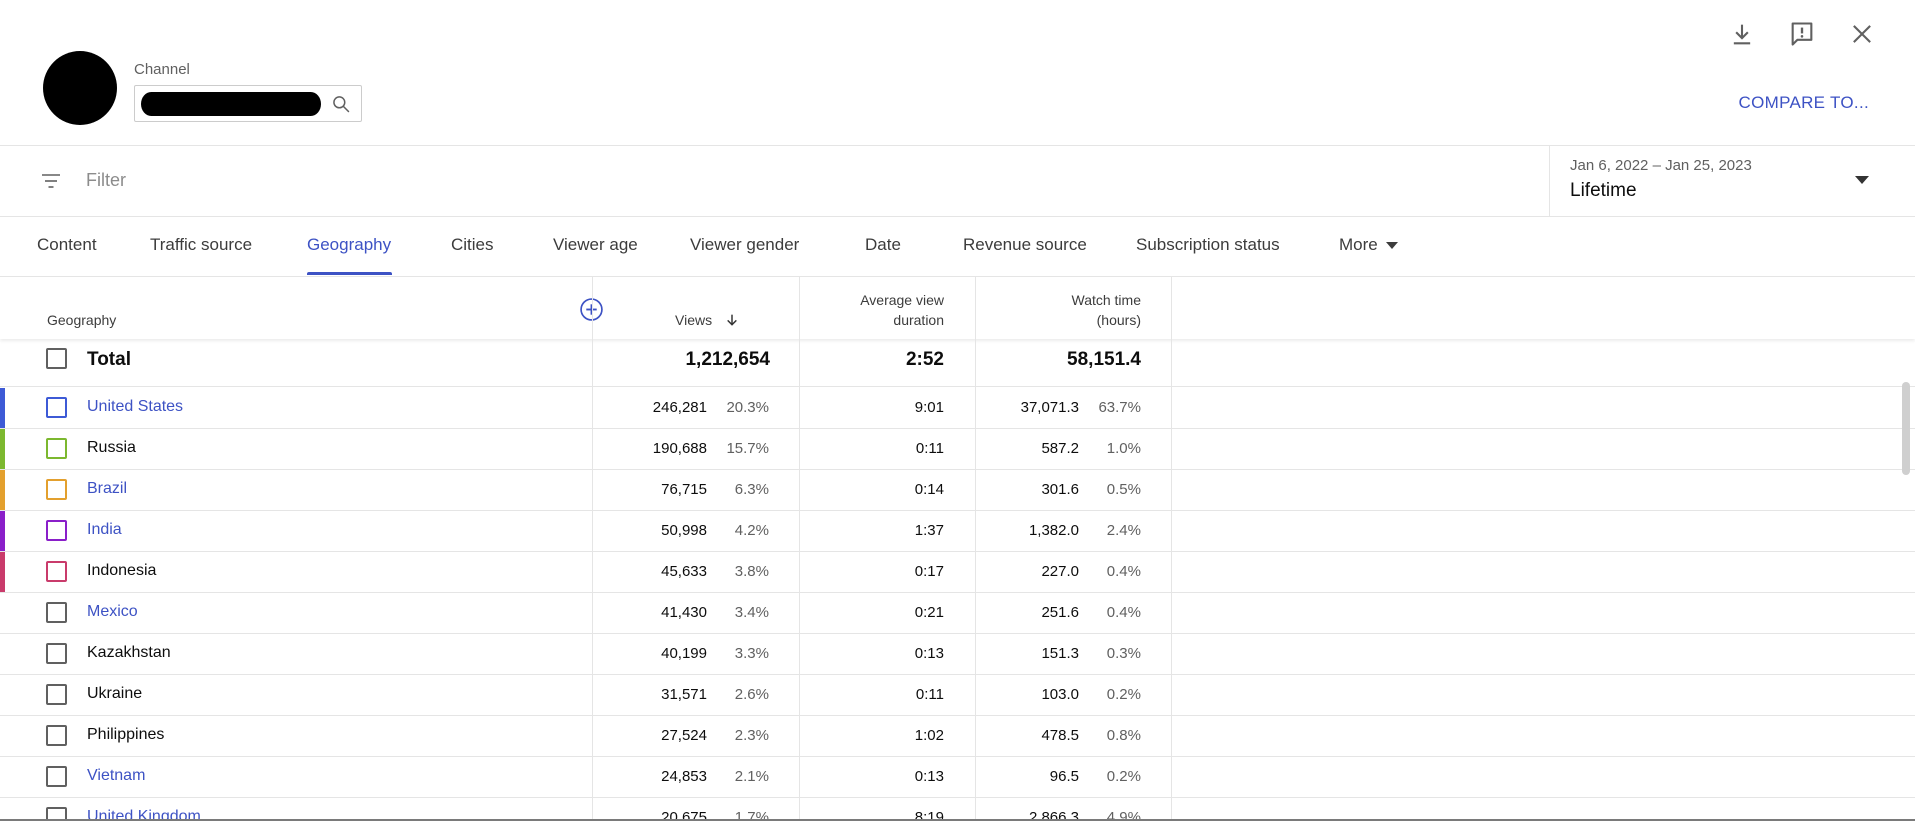  What do you see at coordinates (957, 777) in the screenshot?
I see `table-row: Vietnam 24,853 2.1% 0:13 96.5 0.2%` at bounding box center [957, 777].